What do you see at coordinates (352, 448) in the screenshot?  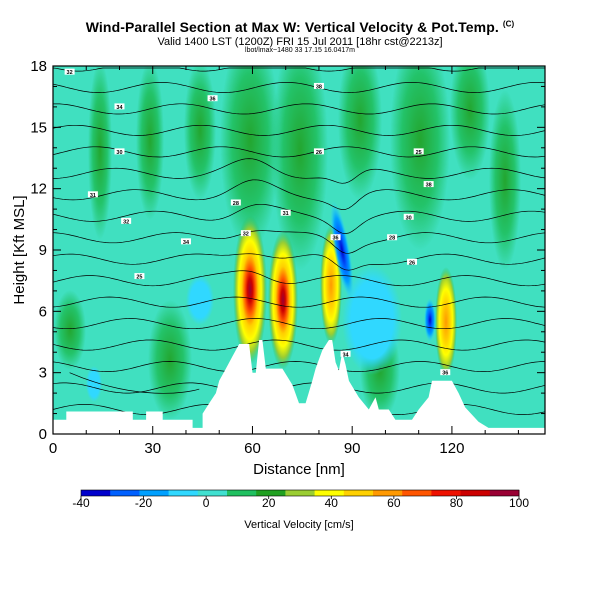 I see `x-tick-label: 90` at bounding box center [352, 448].